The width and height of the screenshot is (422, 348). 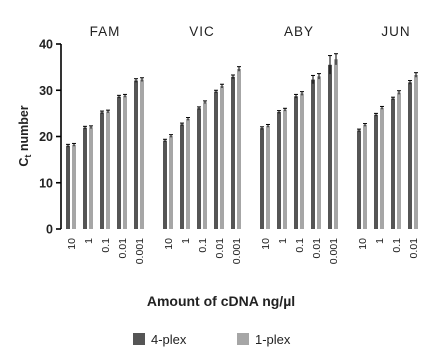 What do you see at coordinates (46, 91) in the screenshot?
I see `y-tick-label-30: 30` at bounding box center [46, 91].